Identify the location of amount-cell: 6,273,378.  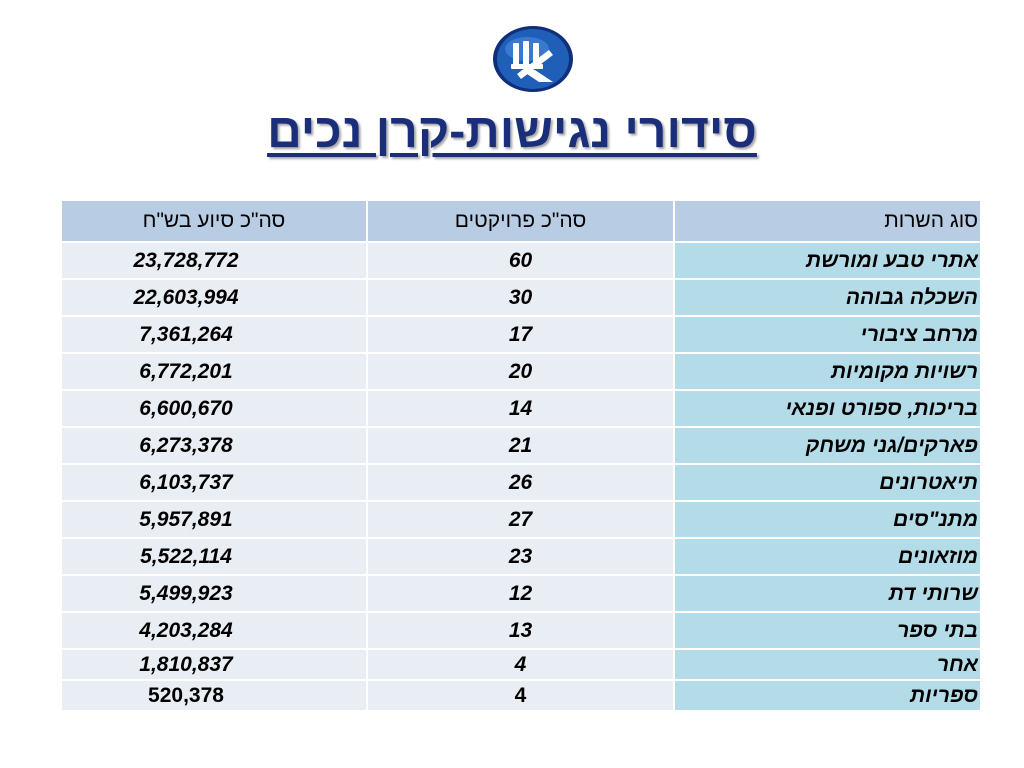
(214, 445).